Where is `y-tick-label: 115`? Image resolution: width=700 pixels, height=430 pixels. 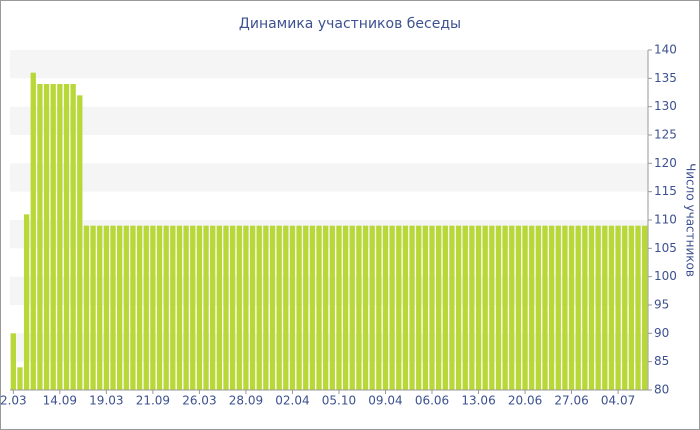
y-tick-label: 115 is located at coordinates (665, 191).